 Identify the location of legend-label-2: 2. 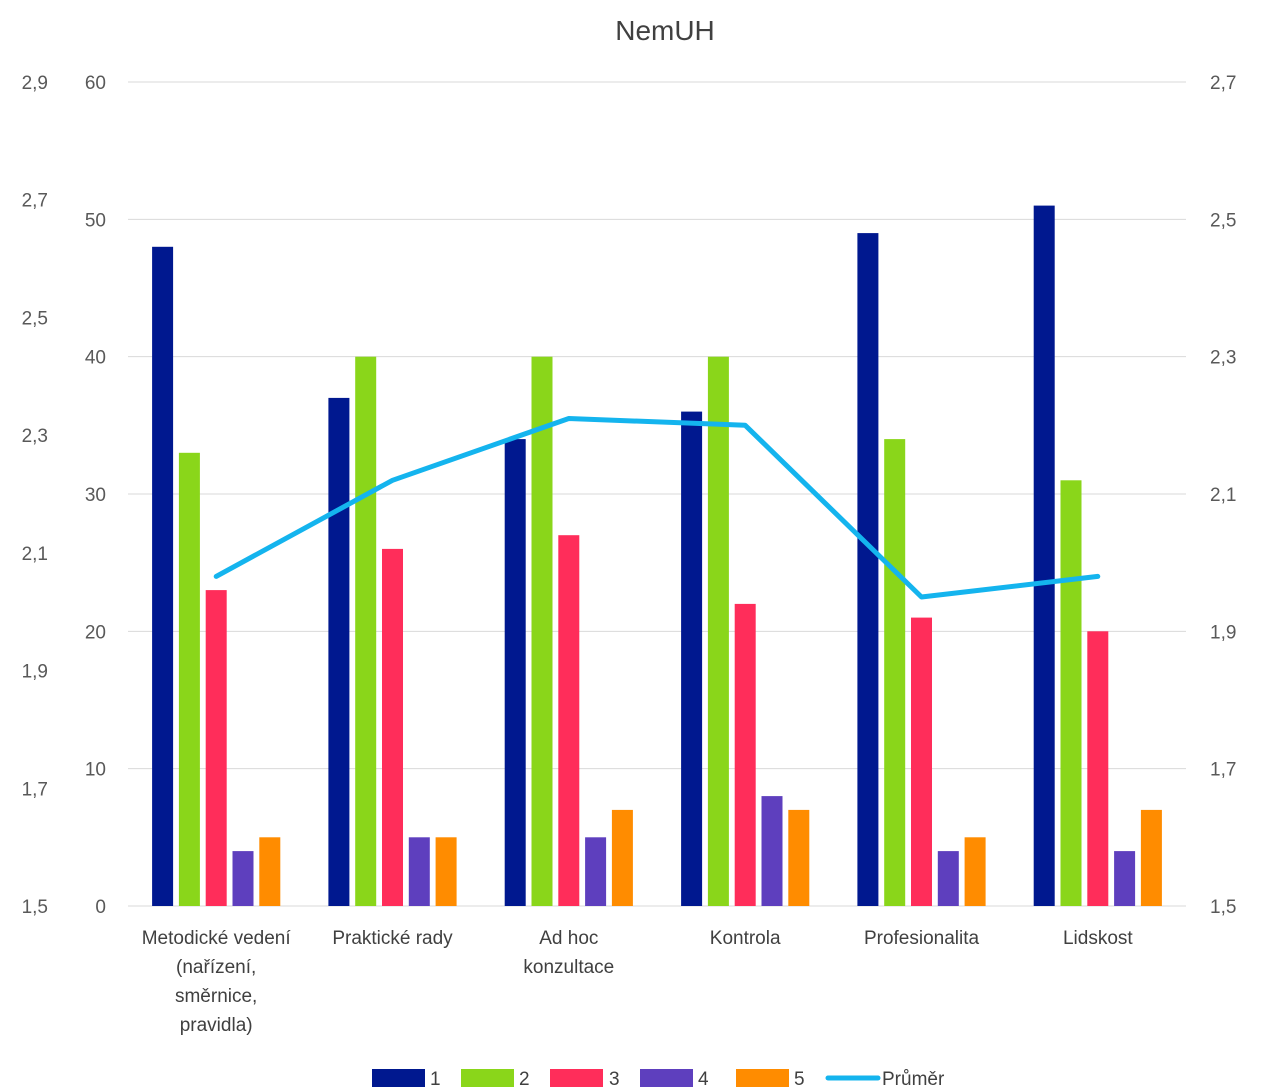
(524, 1079).